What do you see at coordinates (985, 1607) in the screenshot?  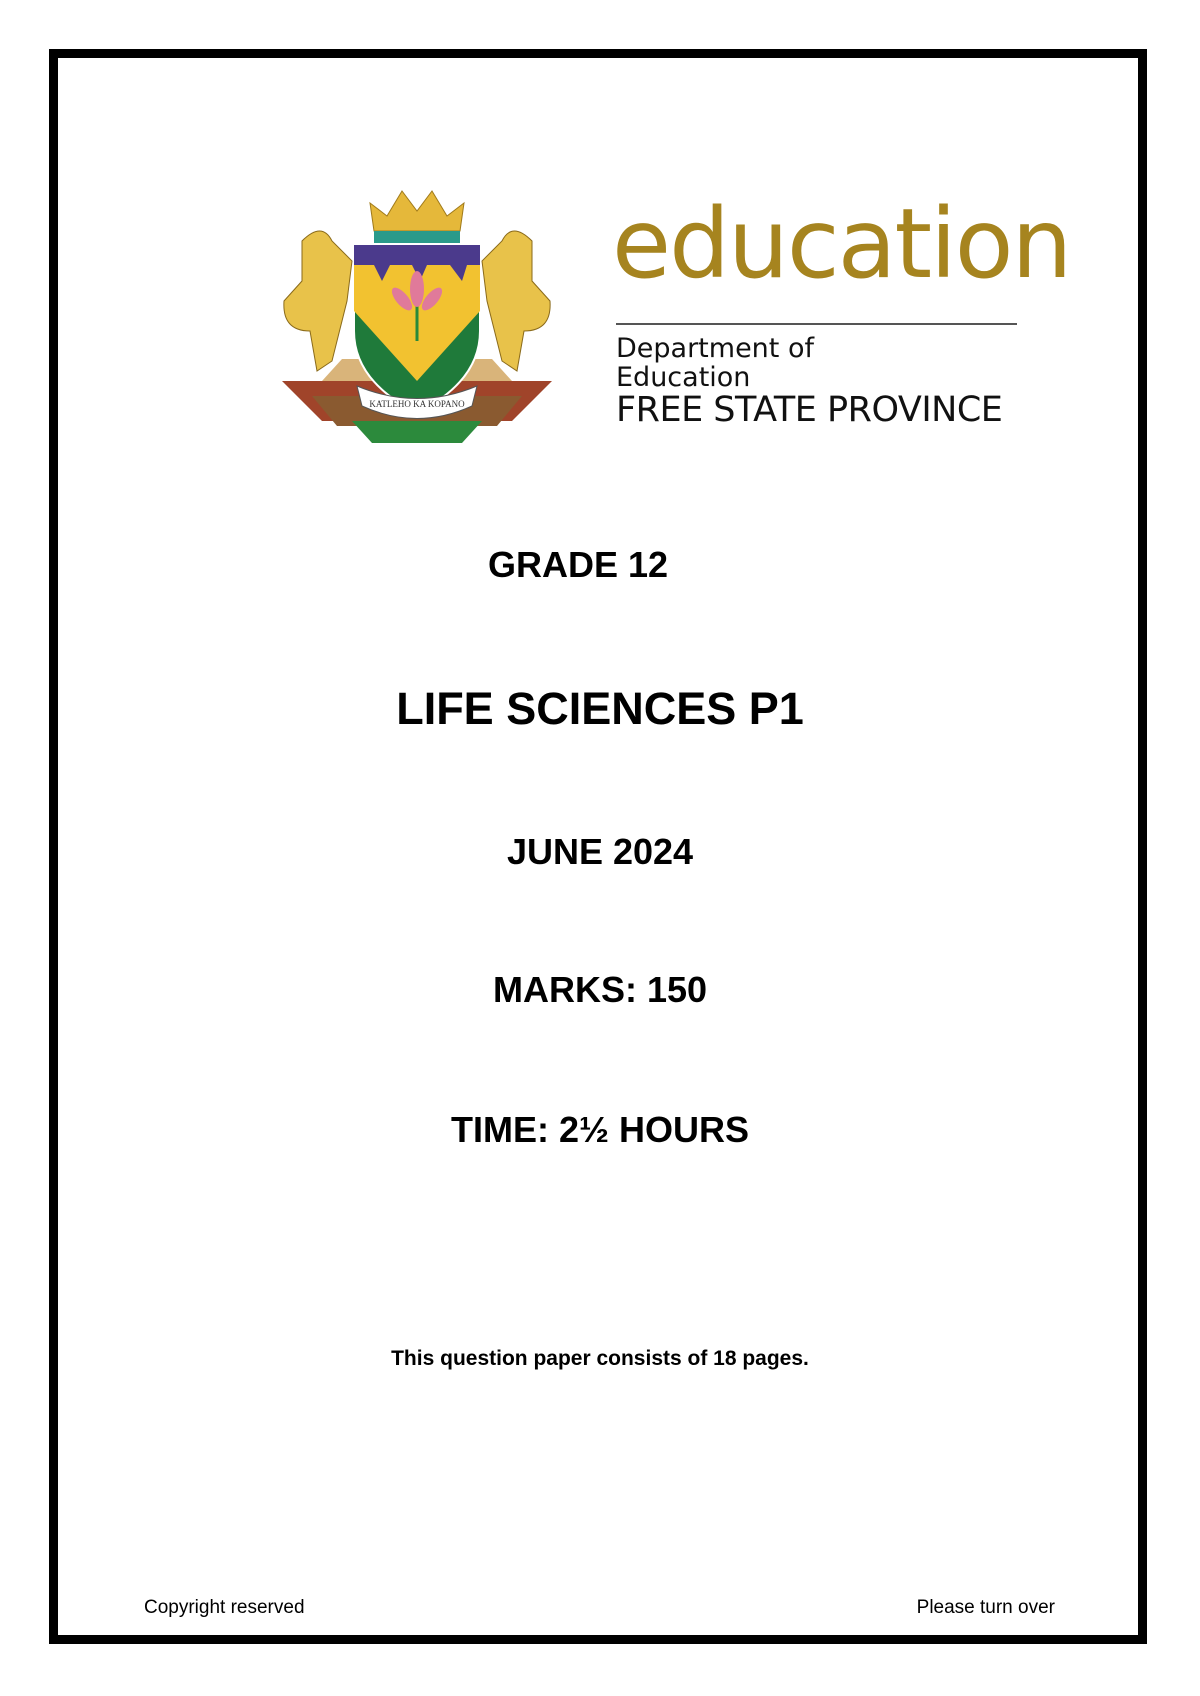 I see `turn-over-note: Please turn over` at bounding box center [985, 1607].